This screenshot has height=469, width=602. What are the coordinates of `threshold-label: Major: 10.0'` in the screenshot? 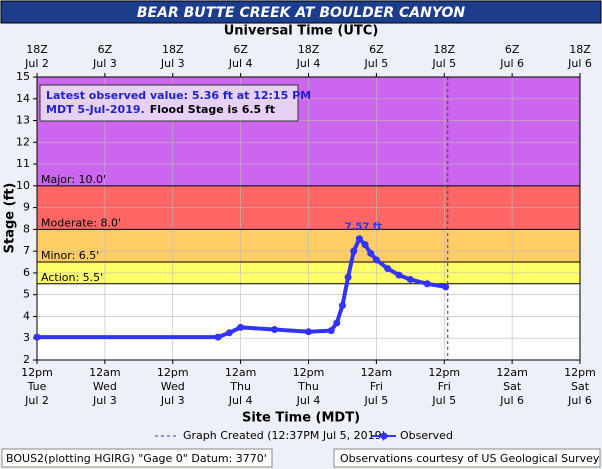 It's located at (73, 179).